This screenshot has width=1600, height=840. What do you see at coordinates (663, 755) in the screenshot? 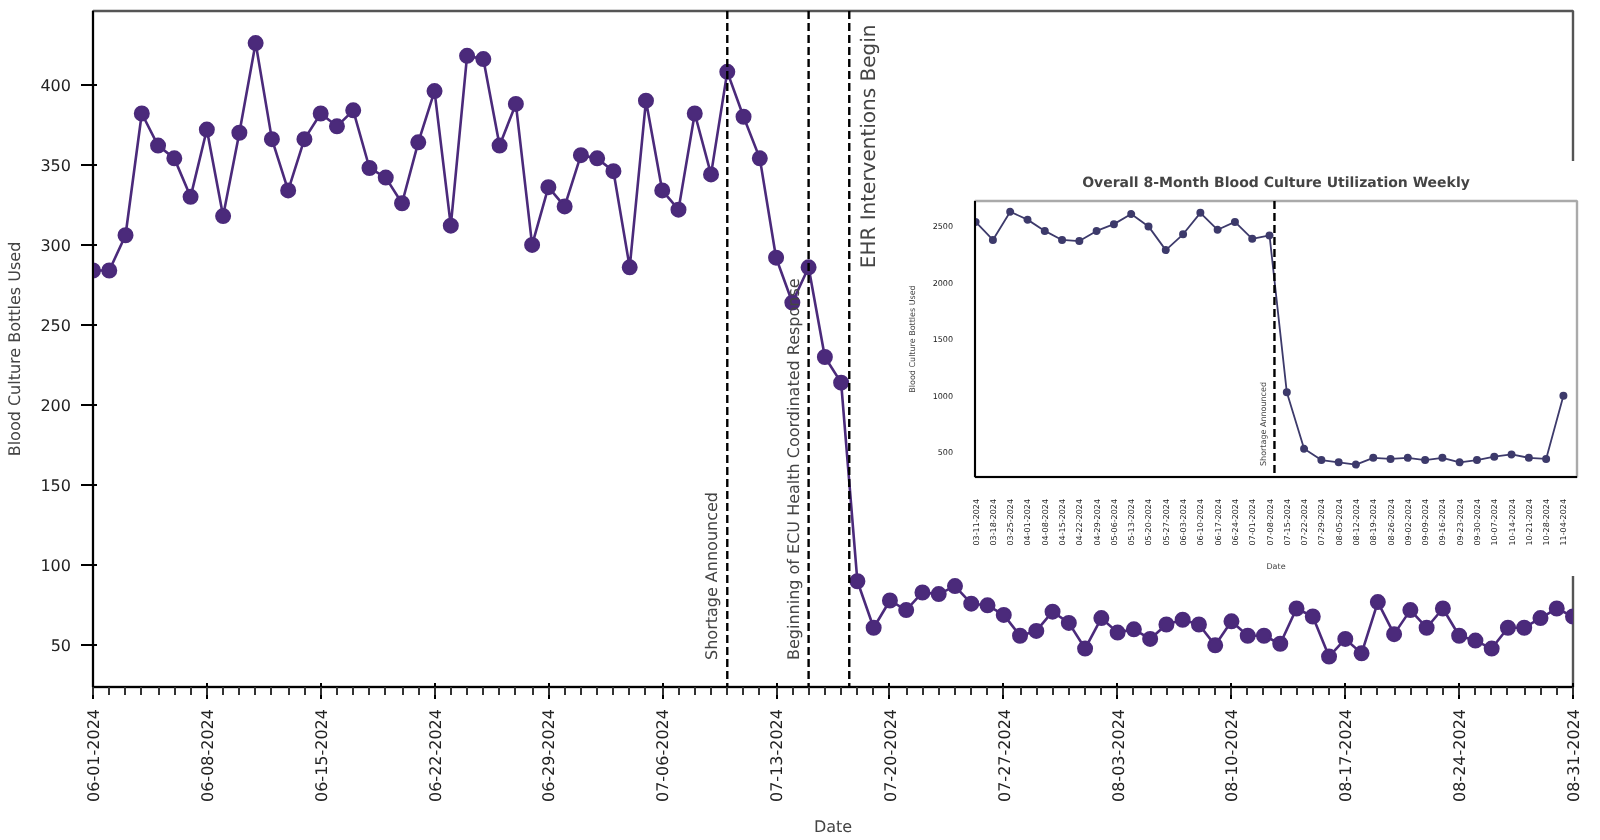
I see `x-tick-label: 07-06-2024` at bounding box center [663, 755].